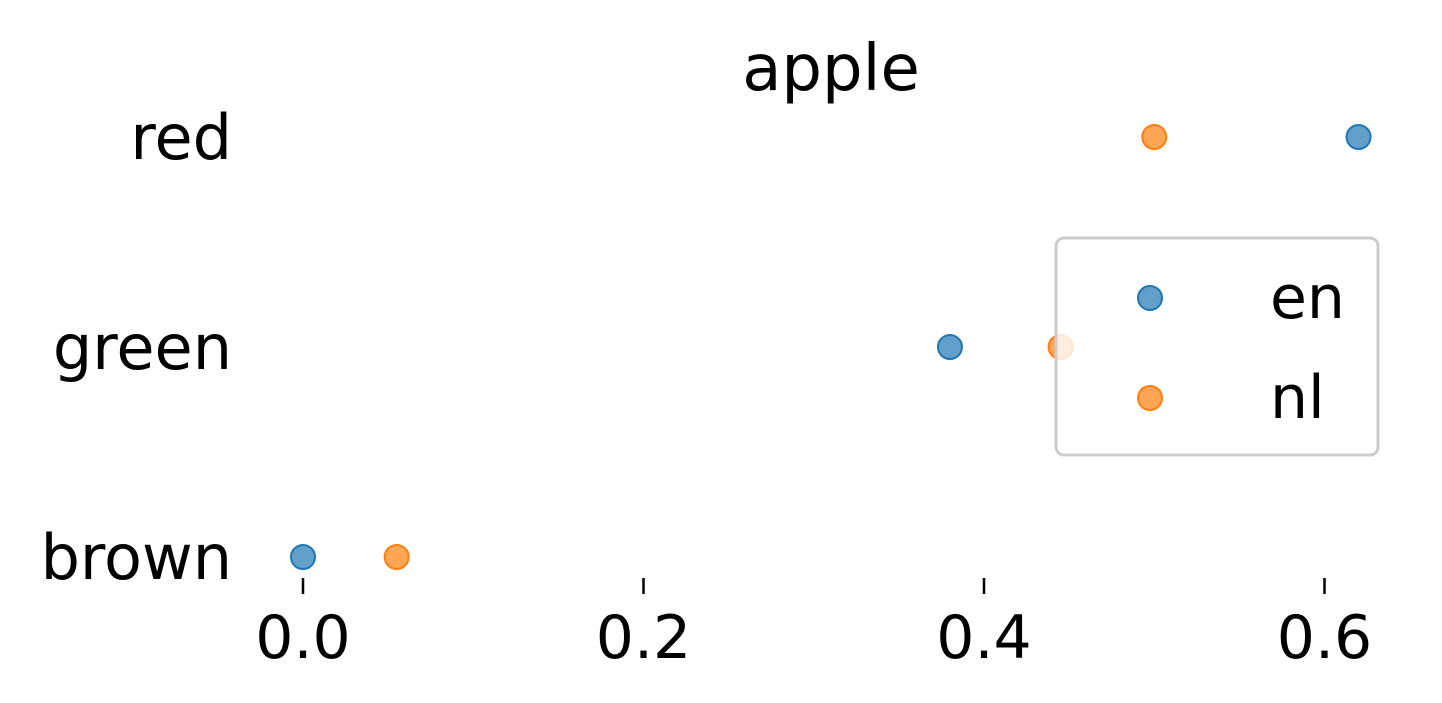  I want to click on category-label-green: green, so click(142, 347).